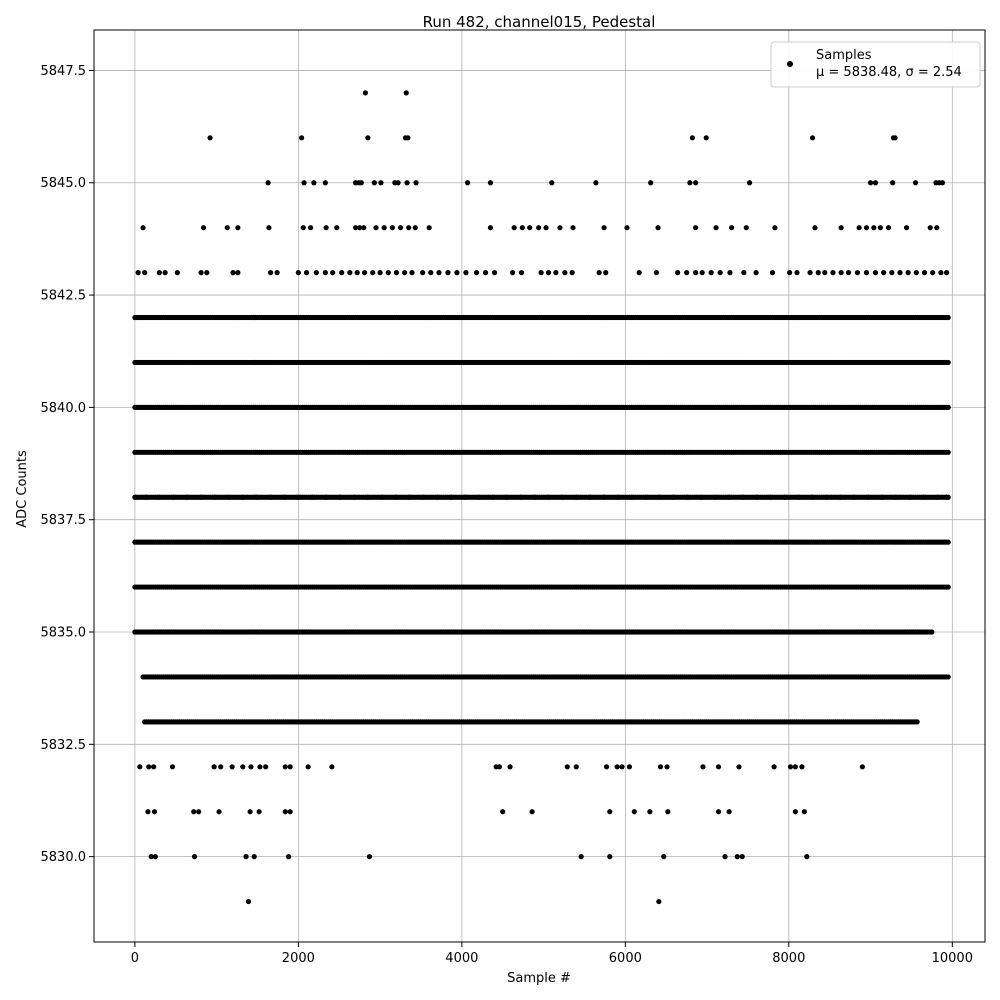  I want to click on x-tick-label: 6000, so click(625, 958).